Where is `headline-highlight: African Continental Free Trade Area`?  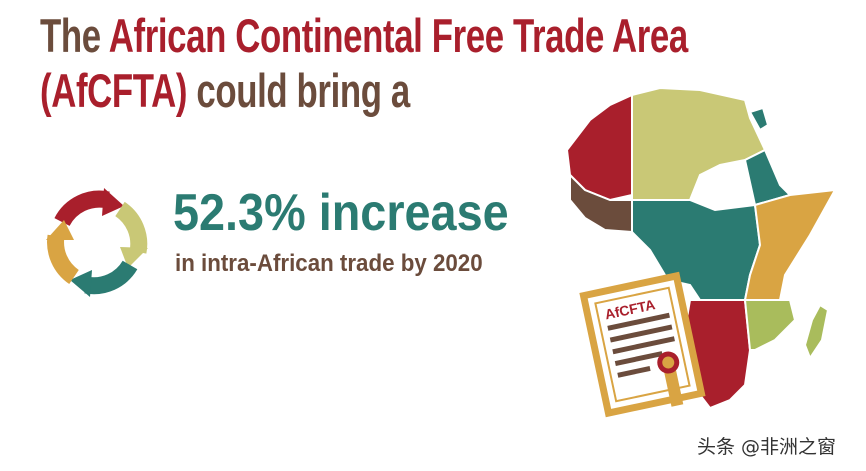 headline-highlight: African Continental Free Trade Area is located at coordinates (398, 35).